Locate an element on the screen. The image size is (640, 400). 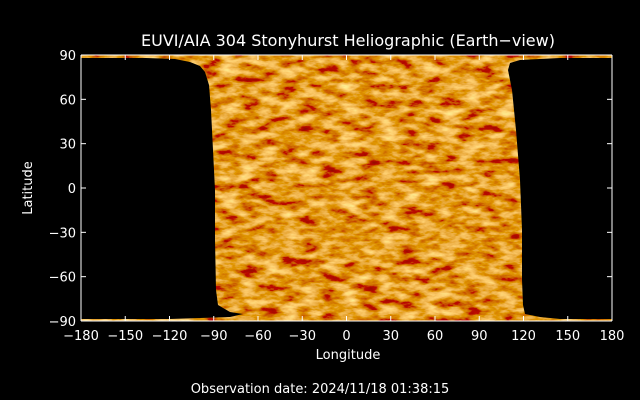
x-tick-label: −150 is located at coordinates (125, 336).